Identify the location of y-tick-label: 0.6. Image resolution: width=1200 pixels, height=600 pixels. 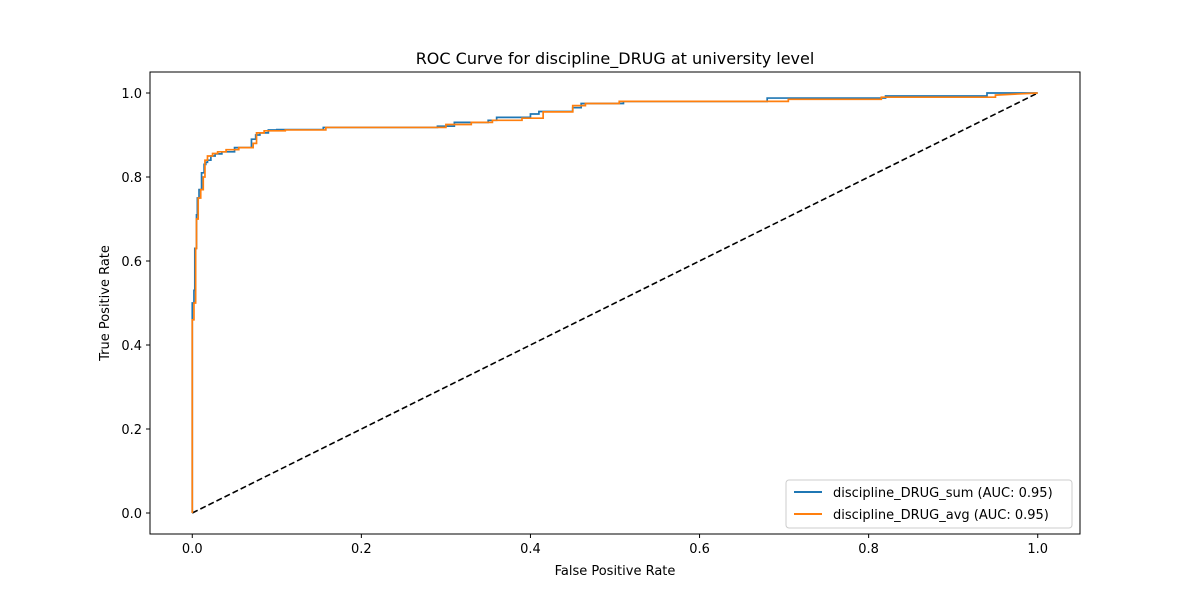
(131, 262).